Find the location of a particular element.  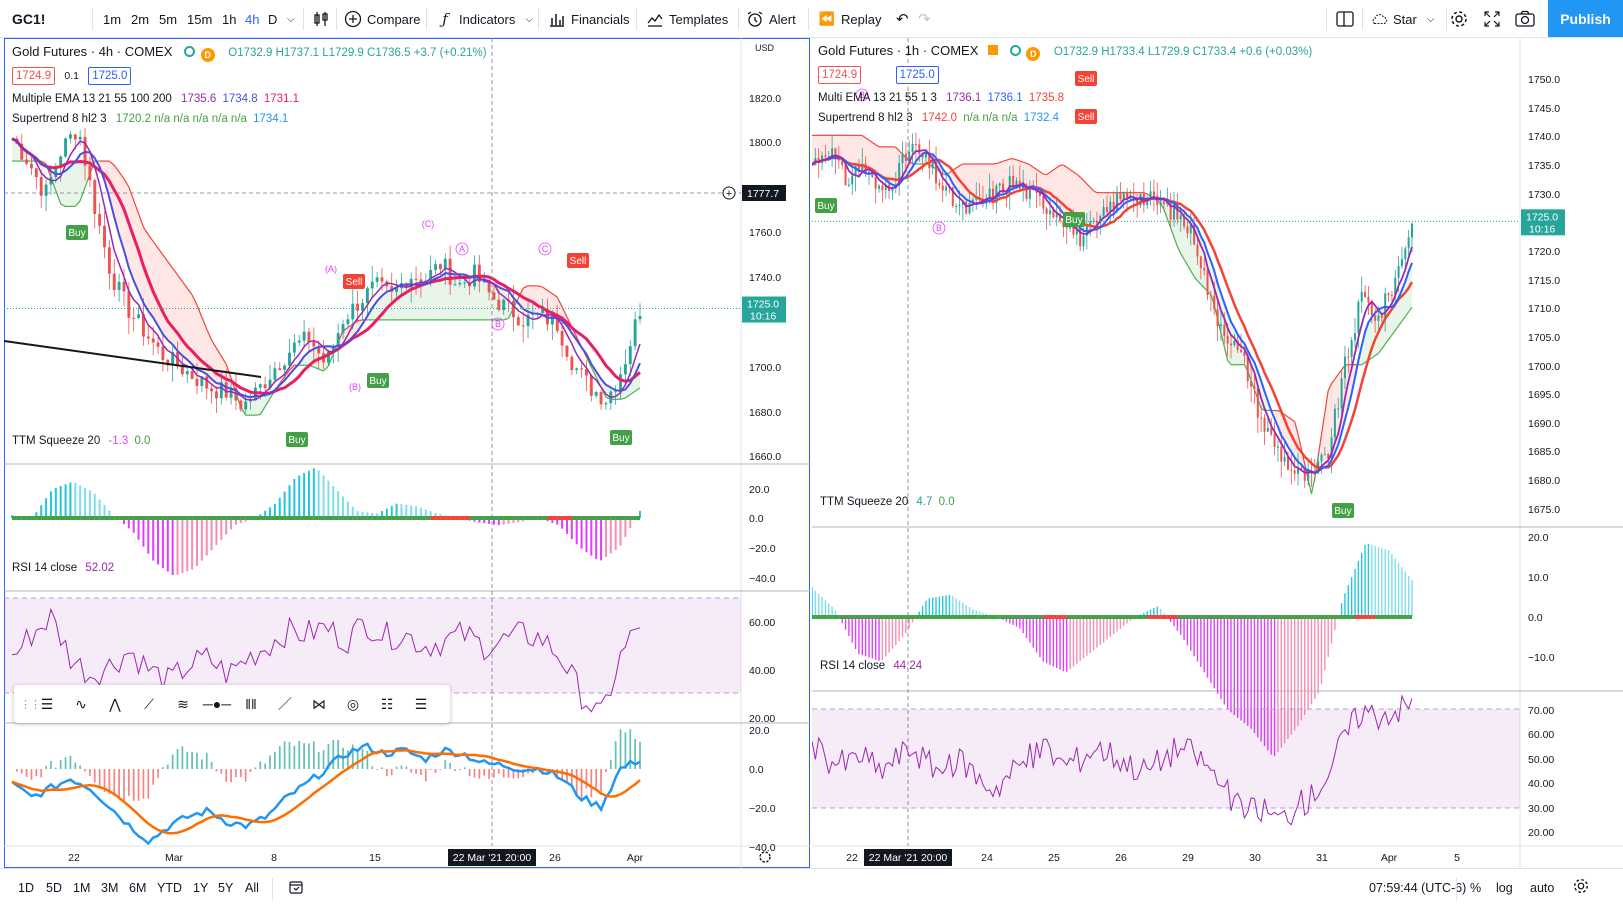

star-button: Star ⌵ is located at coordinates (1402, 19).